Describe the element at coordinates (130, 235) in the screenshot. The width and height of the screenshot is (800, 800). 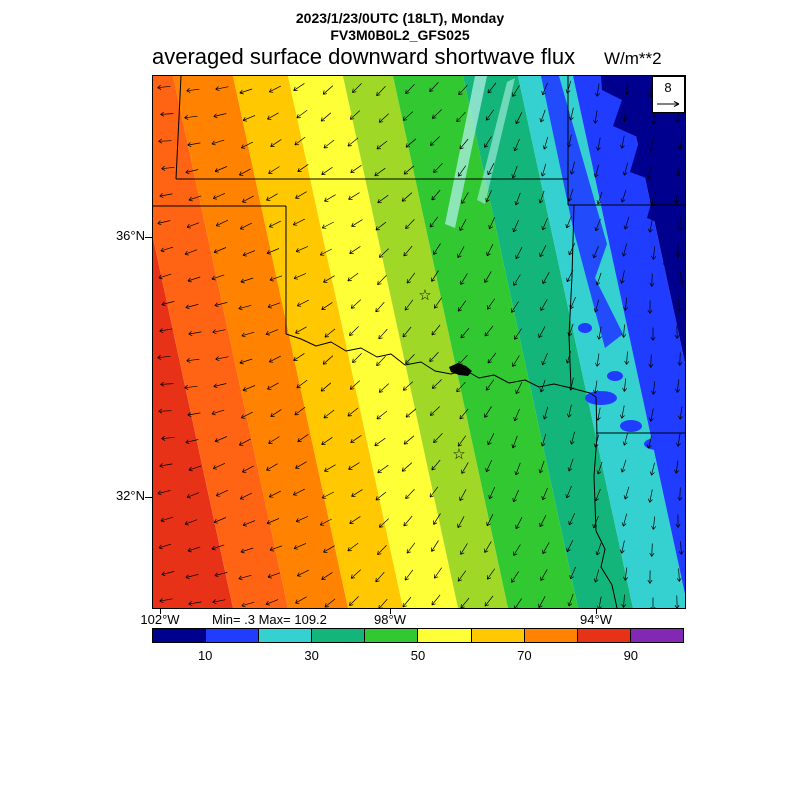
I see `latitude-tick-label: 36°N` at that location.